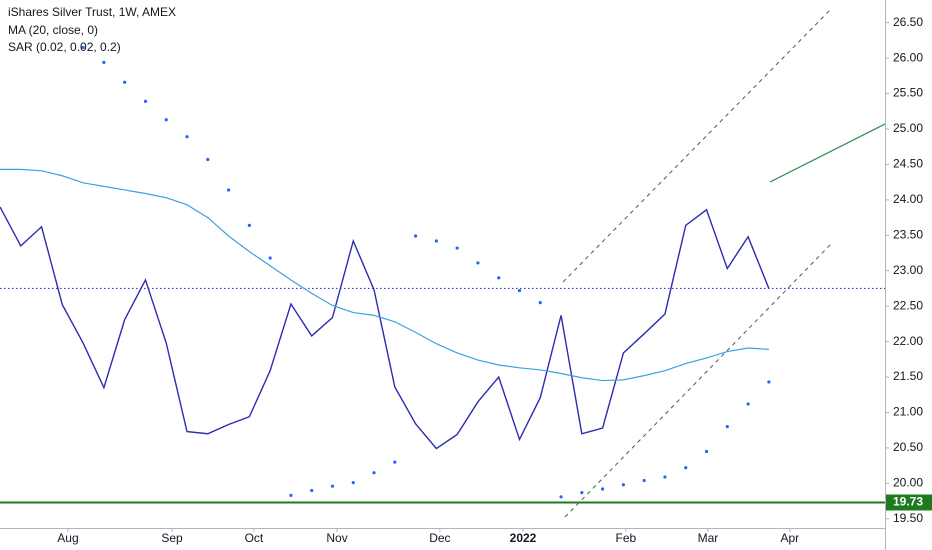 This screenshot has width=932, height=550. I want to click on x-tick-label: Aug, so click(67, 538).